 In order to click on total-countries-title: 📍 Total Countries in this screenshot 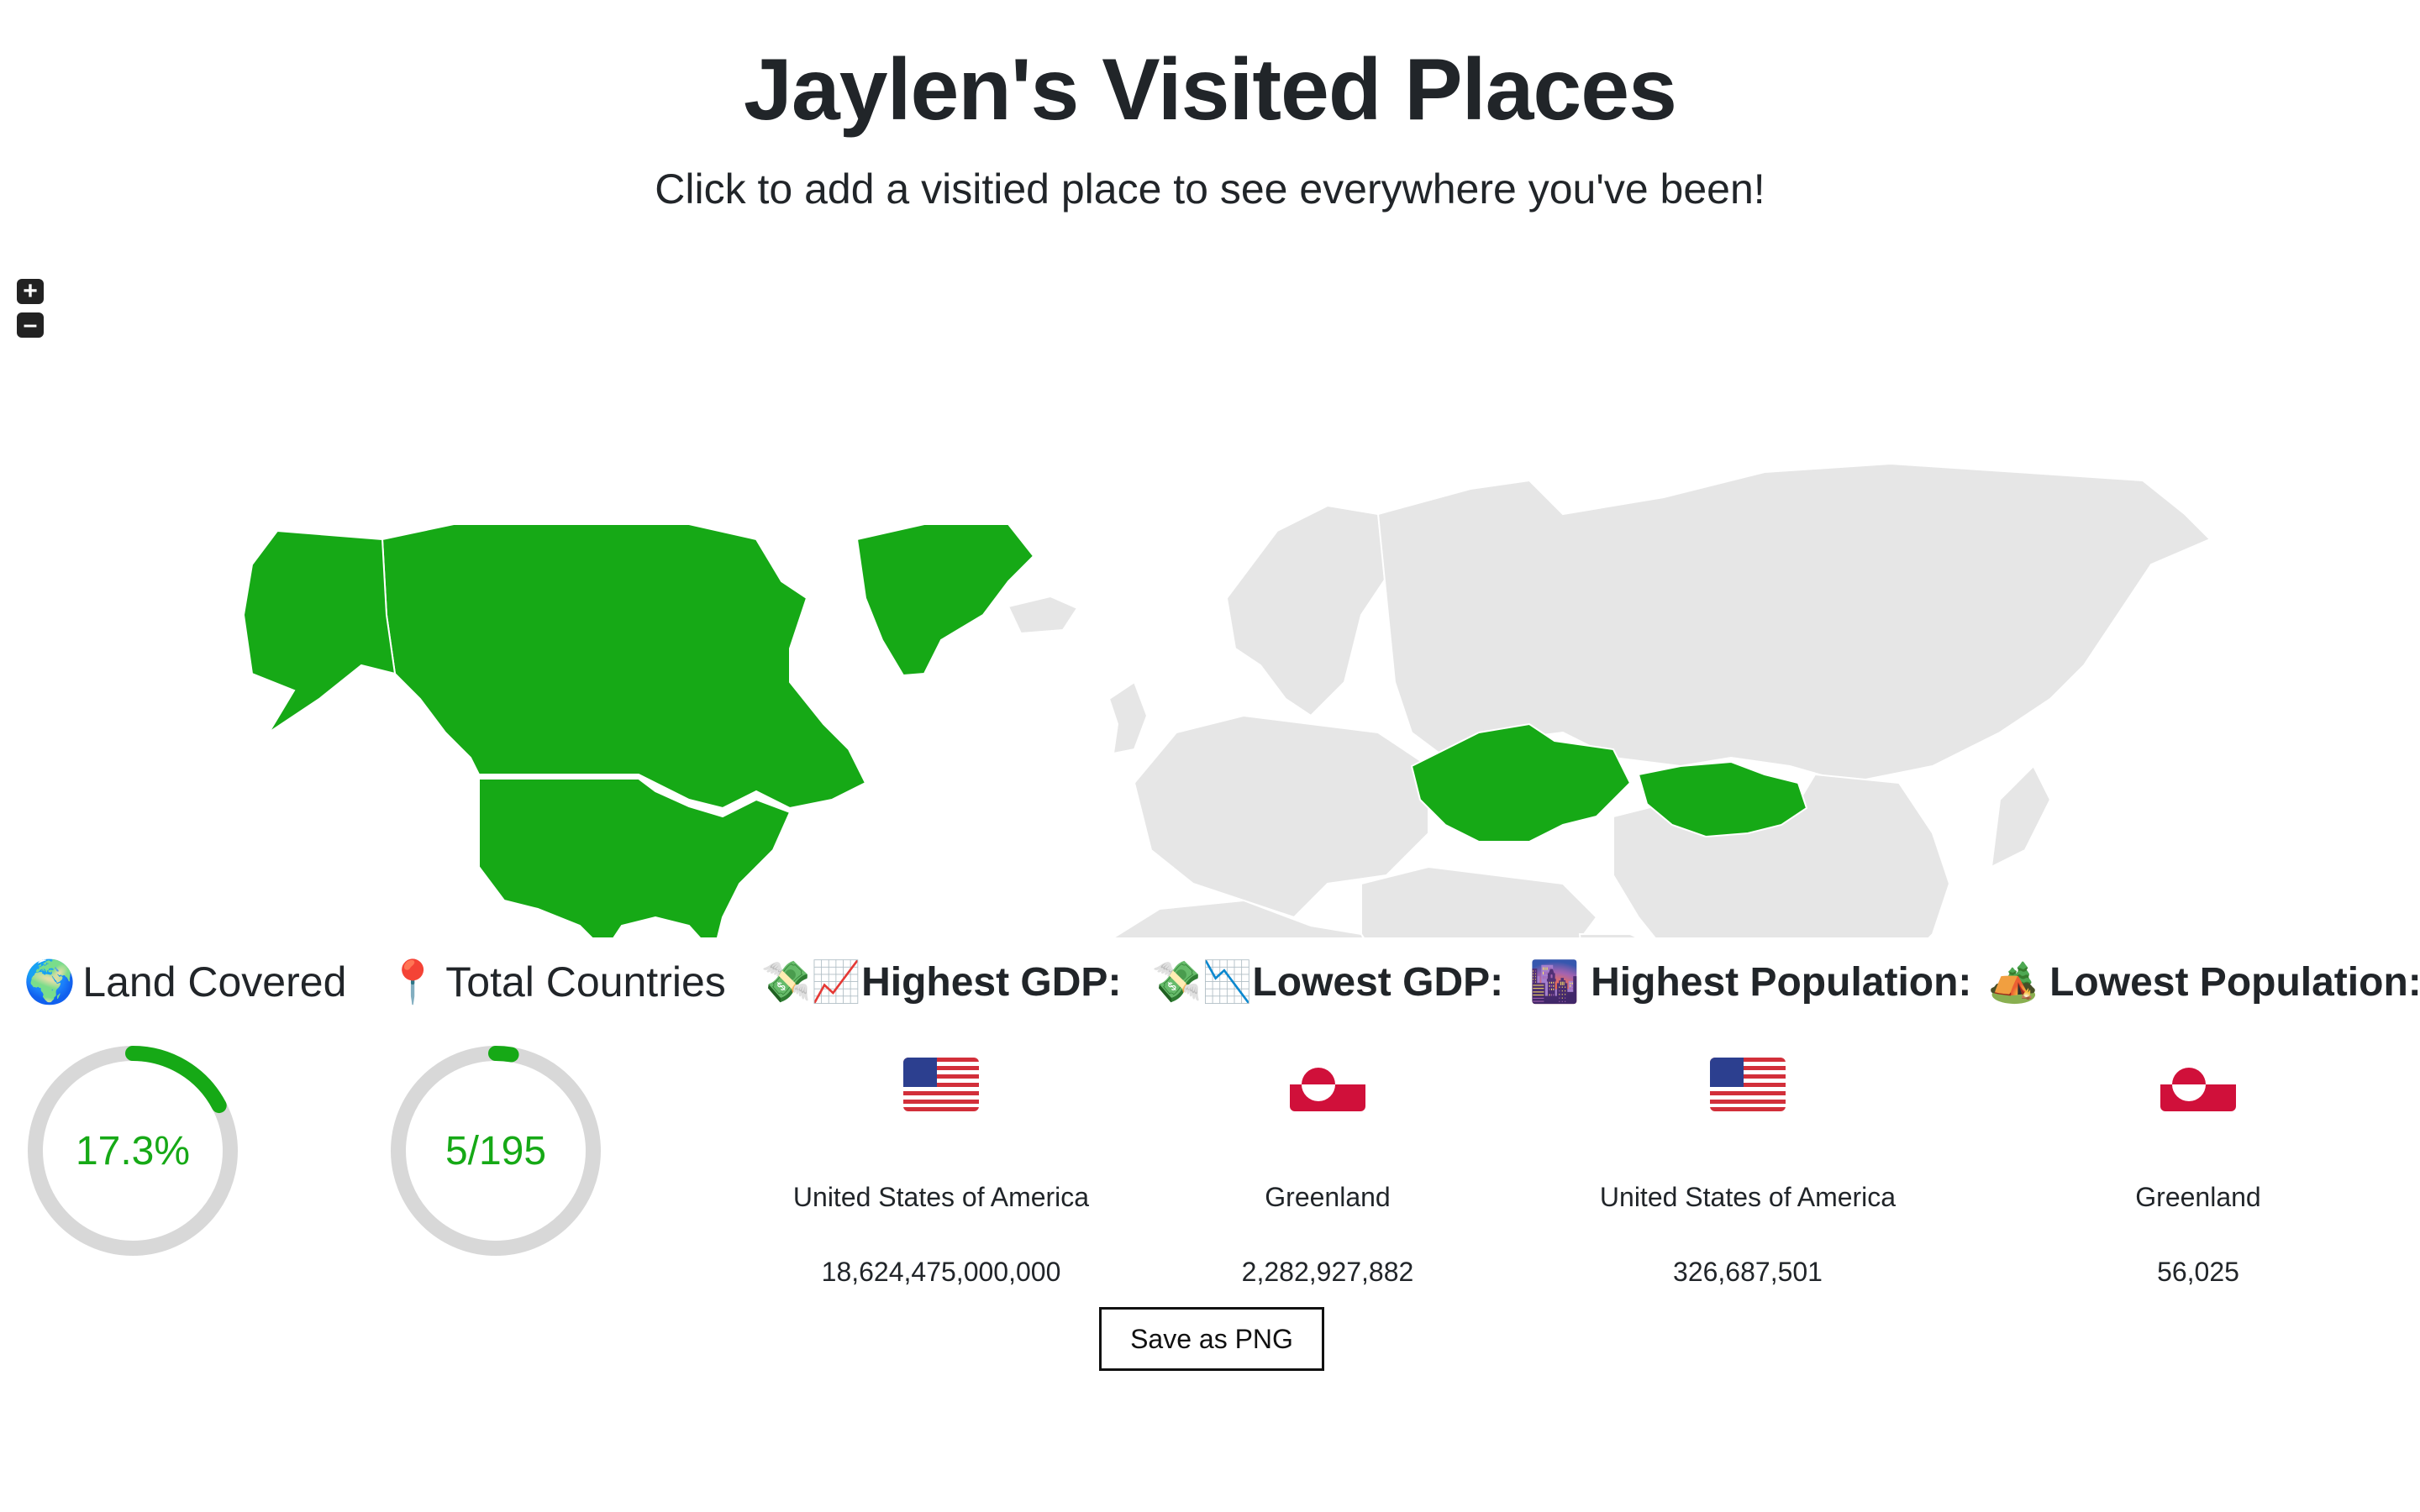, I will do `click(556, 982)`.